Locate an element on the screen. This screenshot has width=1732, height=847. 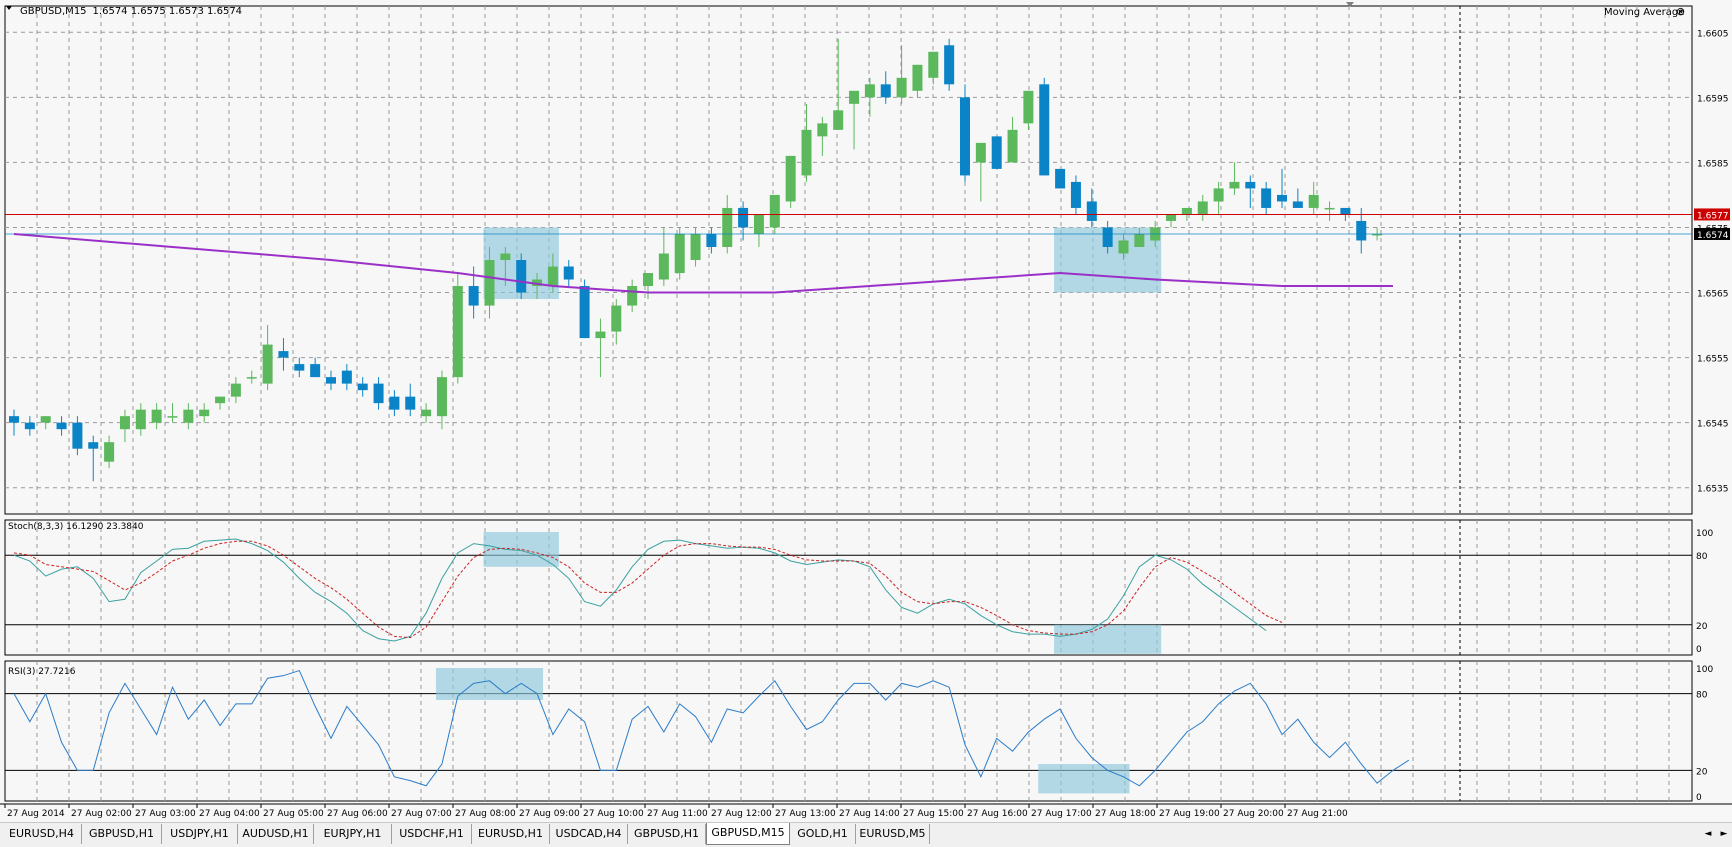
tabs-scroll-right-icon: ► is located at coordinates (1724, 834).